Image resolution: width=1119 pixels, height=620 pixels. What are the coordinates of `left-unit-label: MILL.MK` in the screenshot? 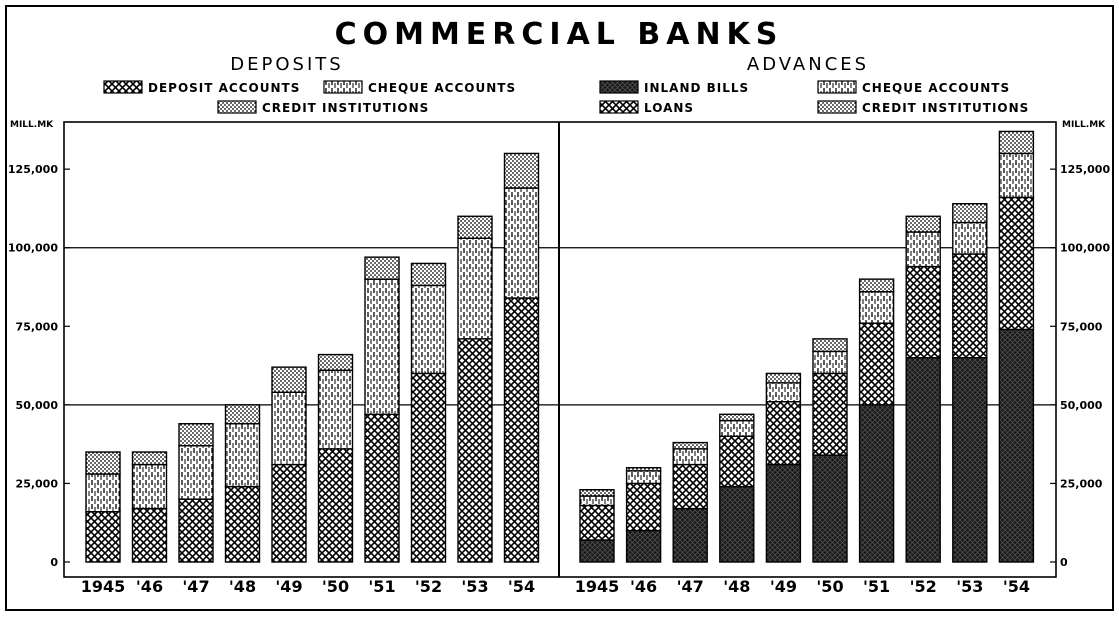 It's located at (32, 125).